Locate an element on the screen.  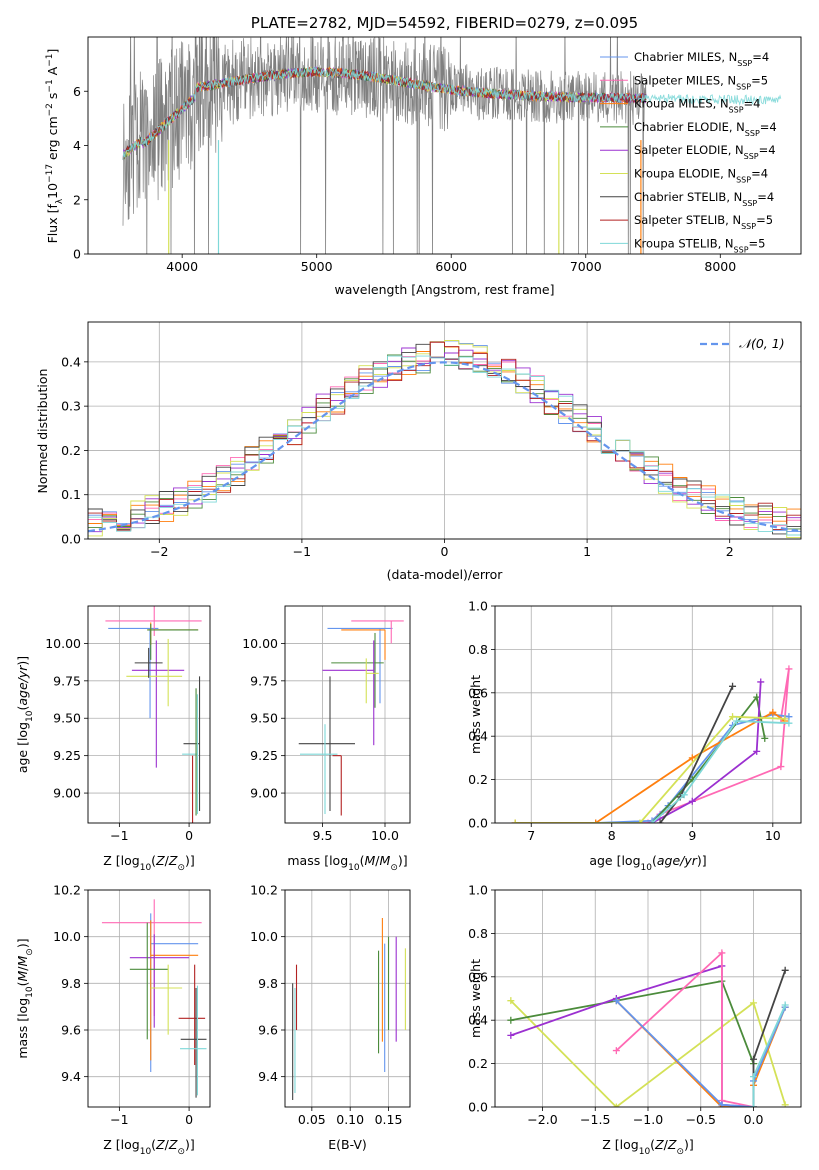
x-tick-label: 9 is located at coordinates (692, 835).